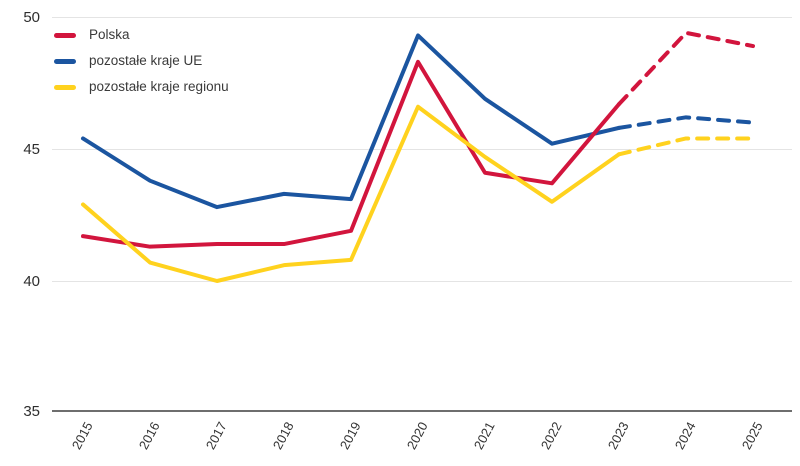 This screenshot has width=800, height=466. What do you see at coordinates (417, 435) in the screenshot?
I see `x-tick-label: 2020` at bounding box center [417, 435].